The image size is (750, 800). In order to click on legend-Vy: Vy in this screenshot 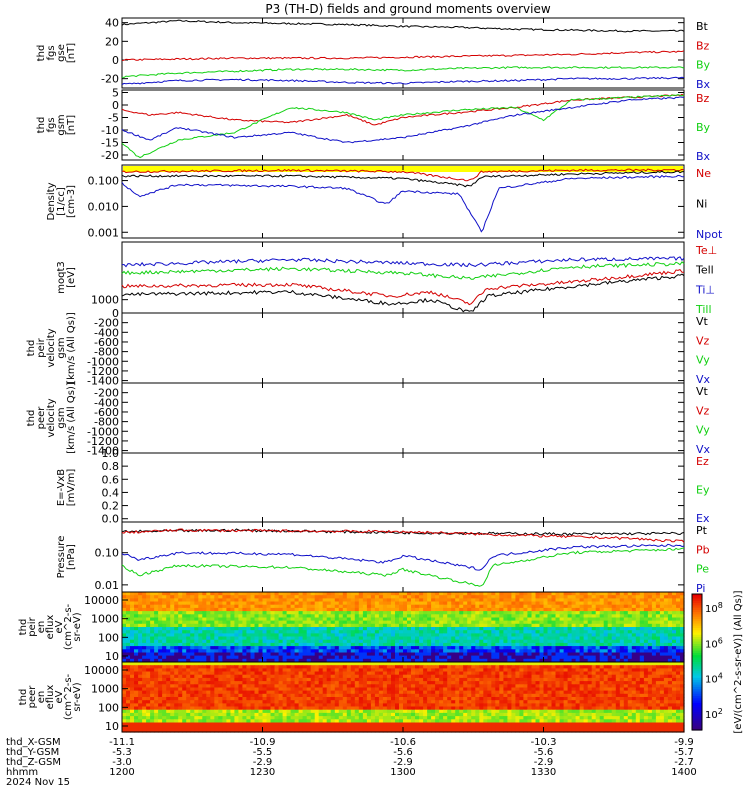, I will do `click(703, 430)`.